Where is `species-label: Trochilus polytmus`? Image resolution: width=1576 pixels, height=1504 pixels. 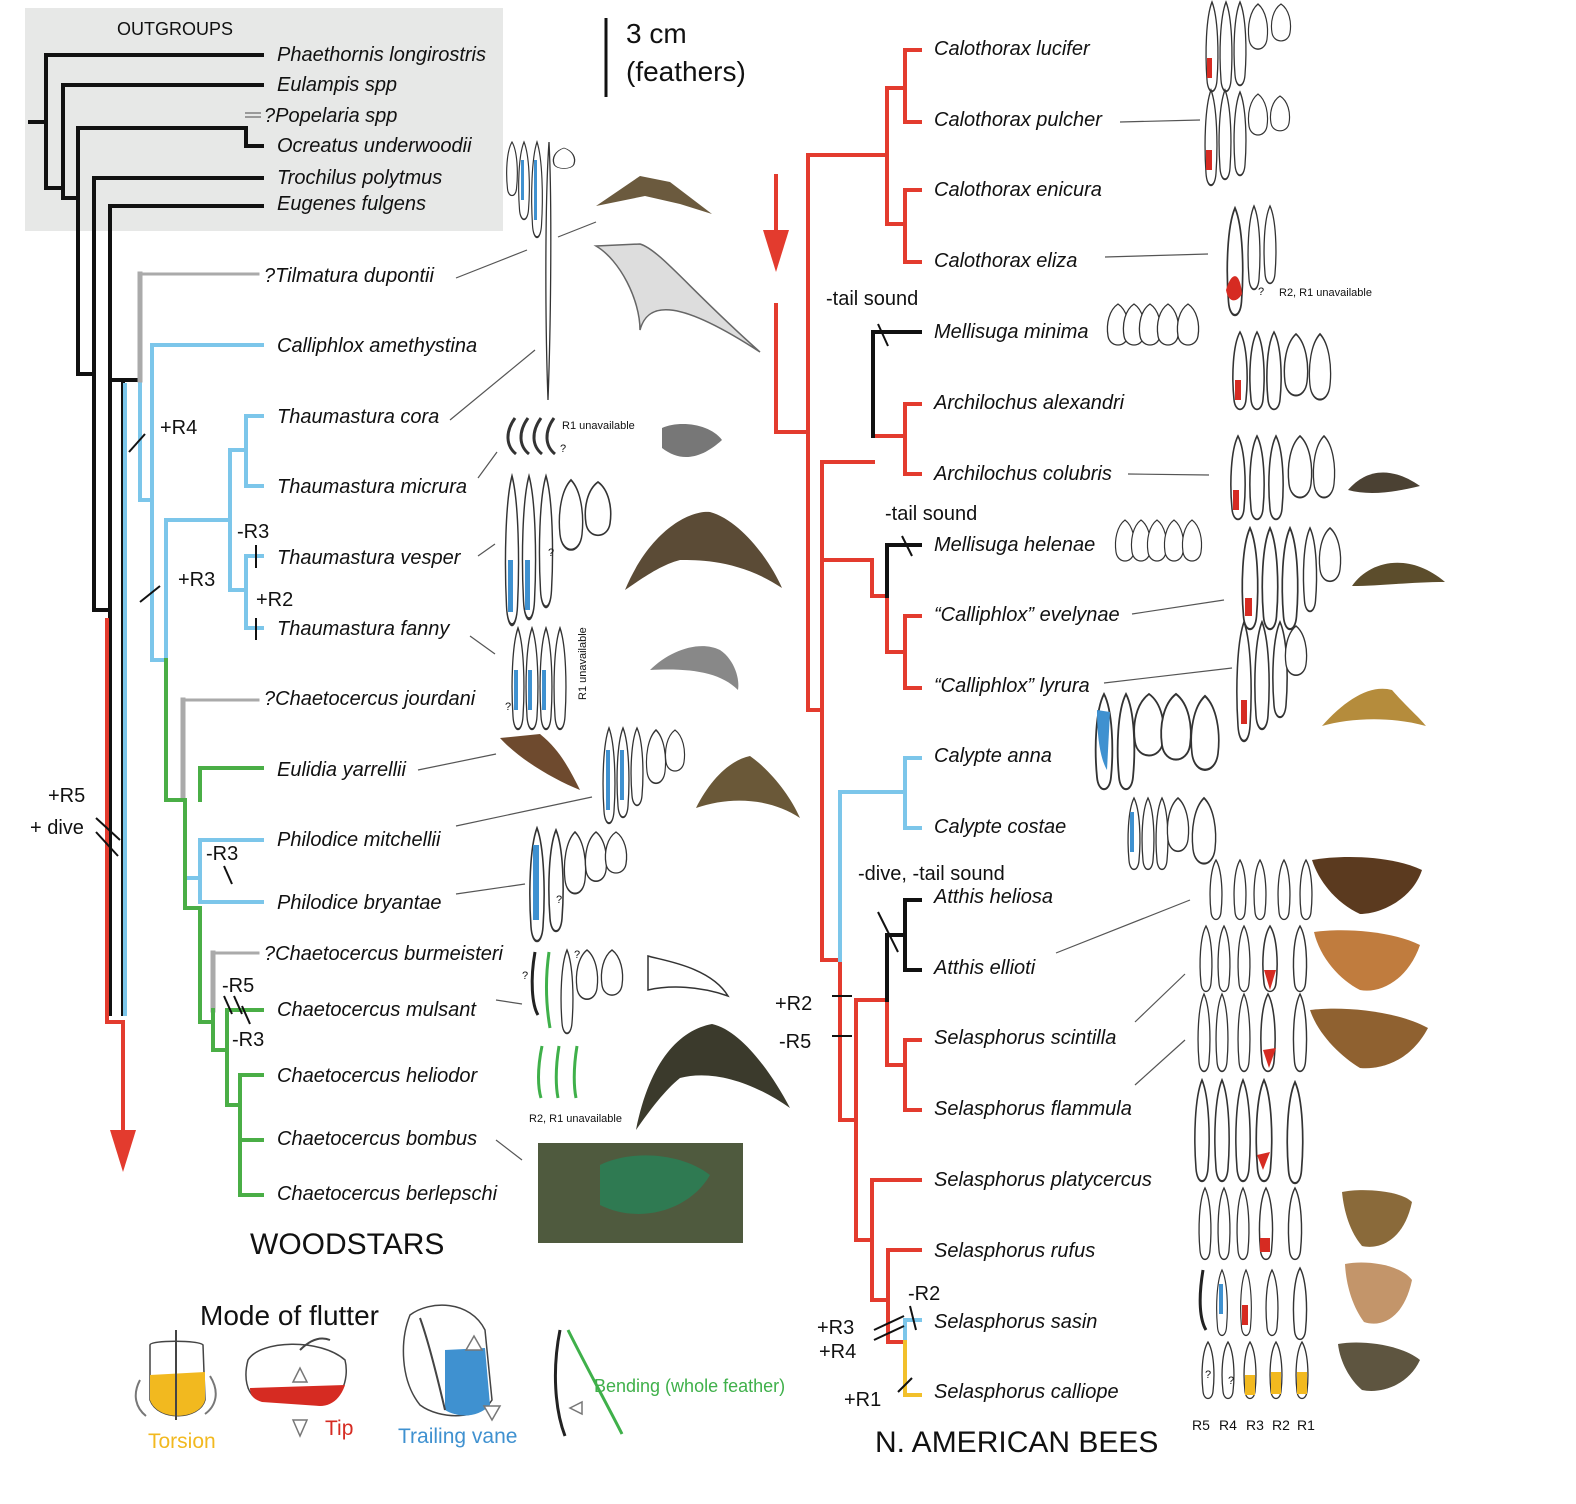 species-label: Trochilus polytmus is located at coordinates (359, 178).